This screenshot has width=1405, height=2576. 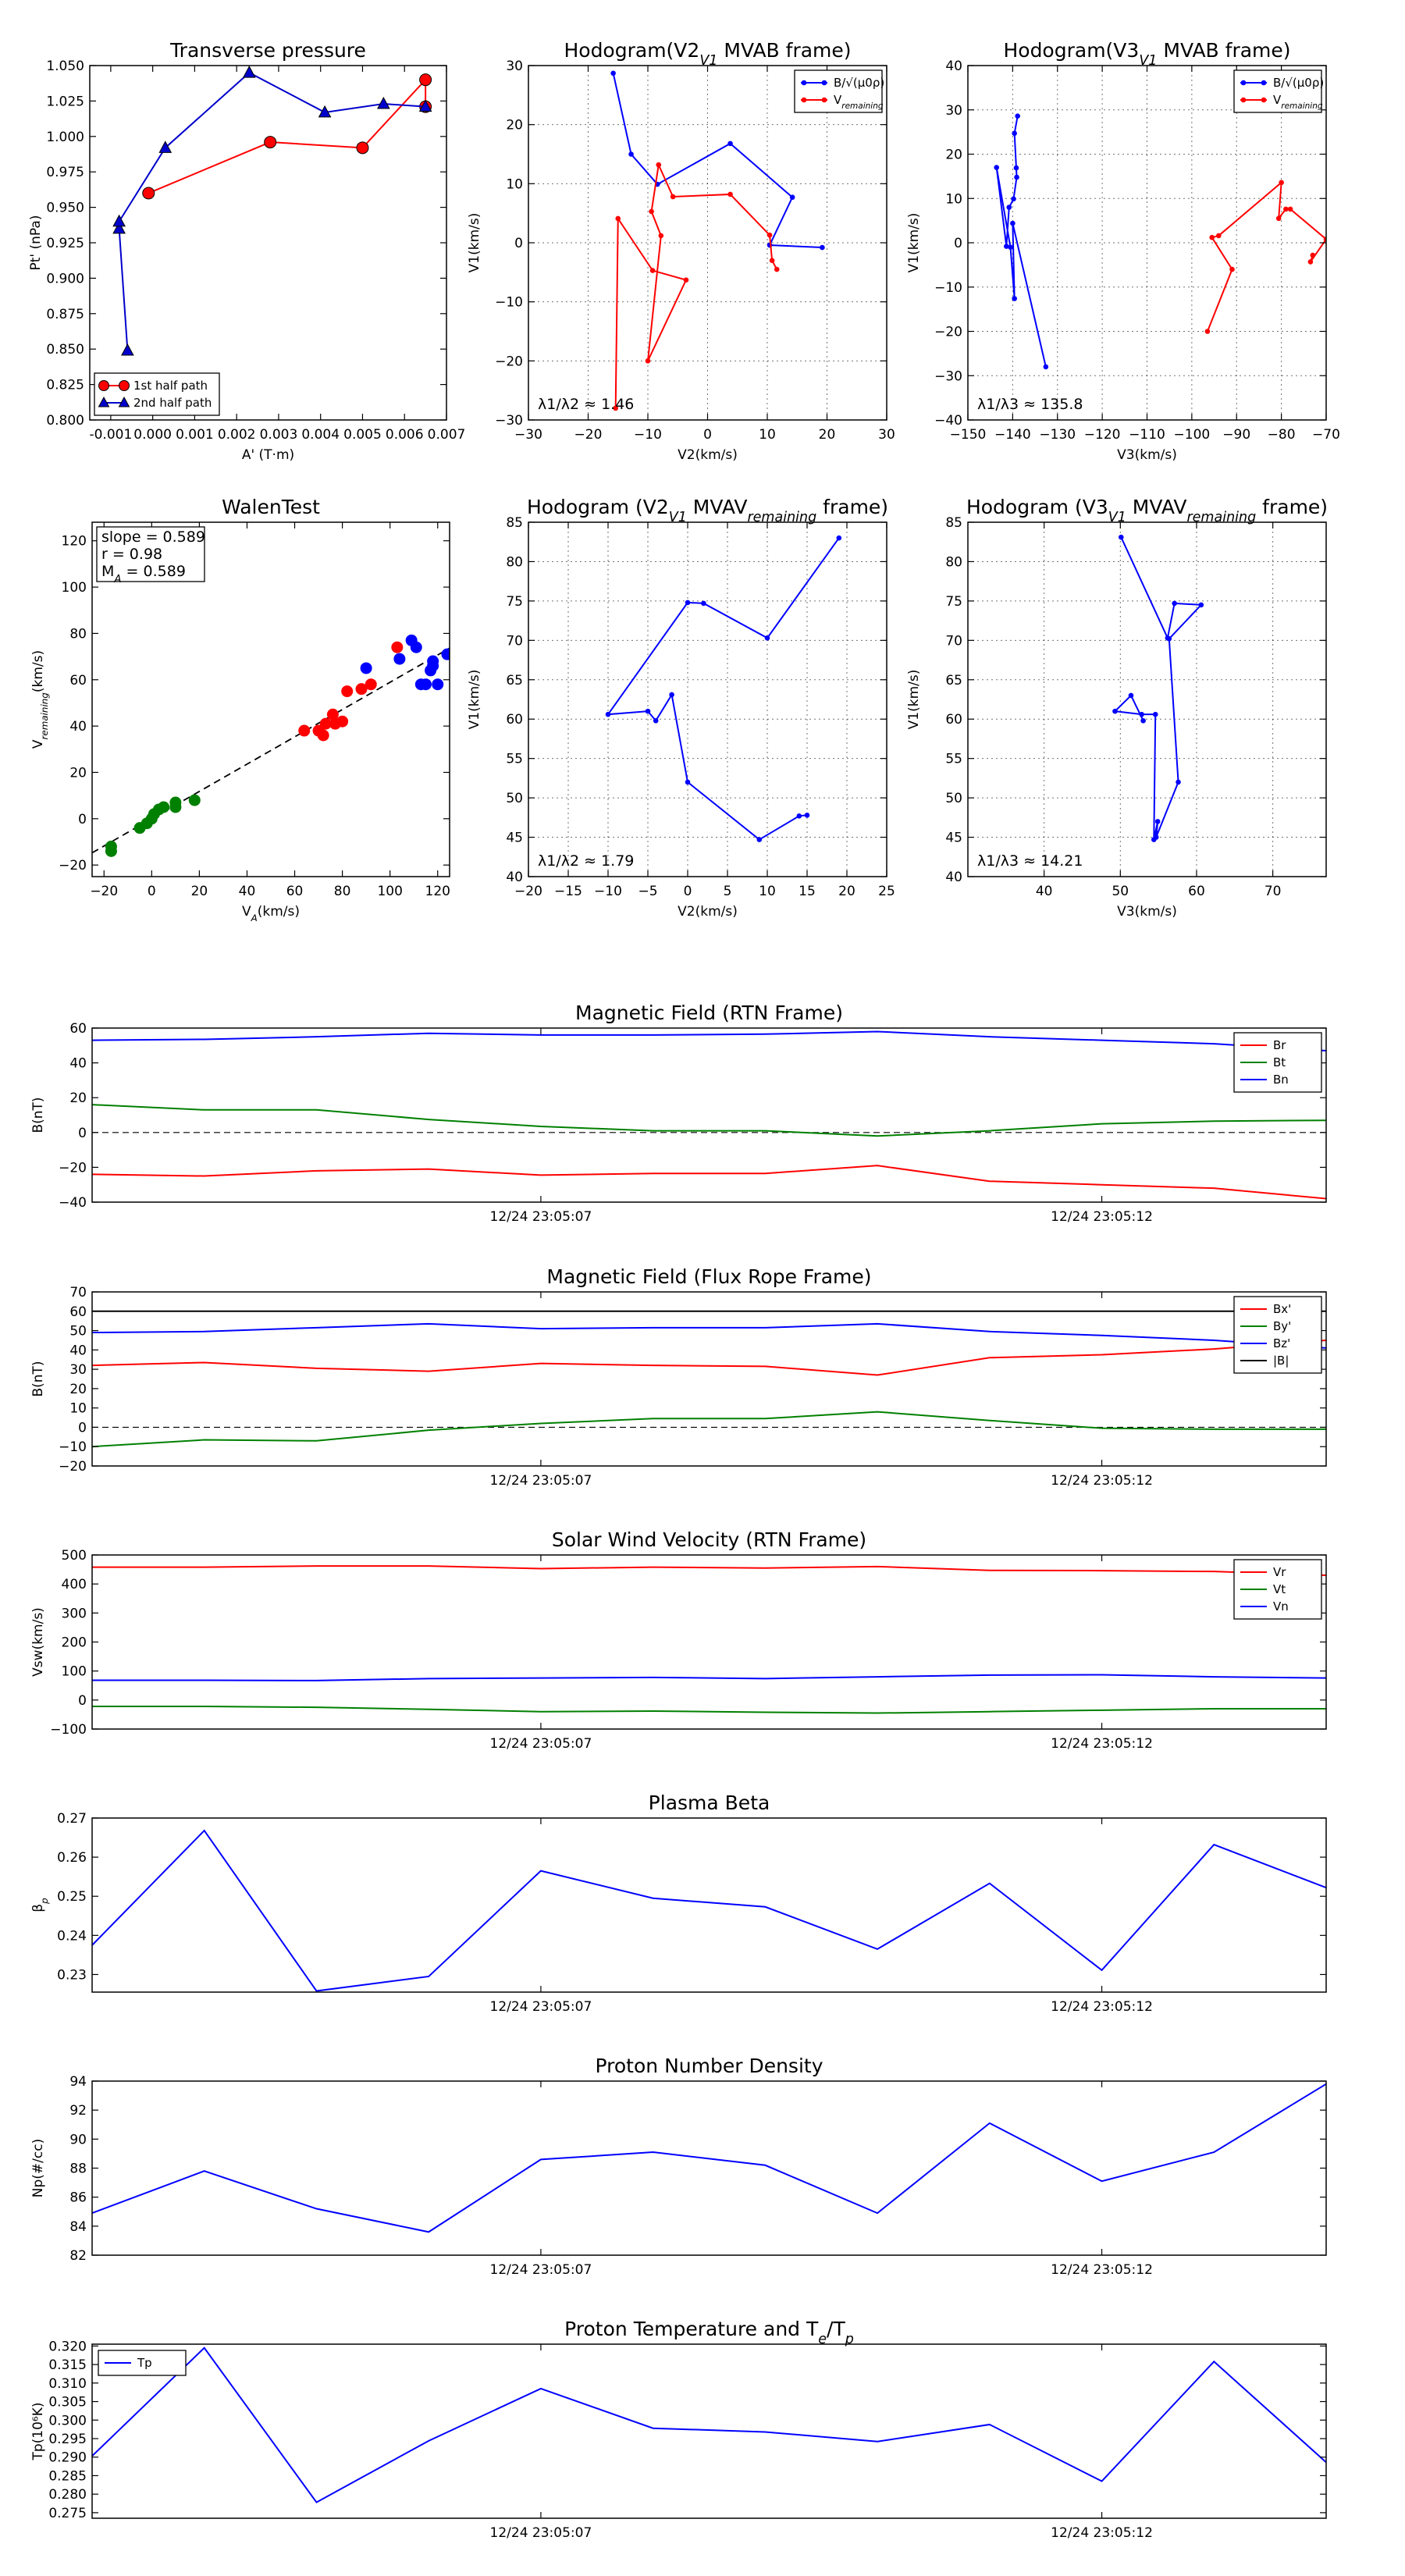 I want to click on chart-title: Plasma Beta, so click(x=710, y=1802).